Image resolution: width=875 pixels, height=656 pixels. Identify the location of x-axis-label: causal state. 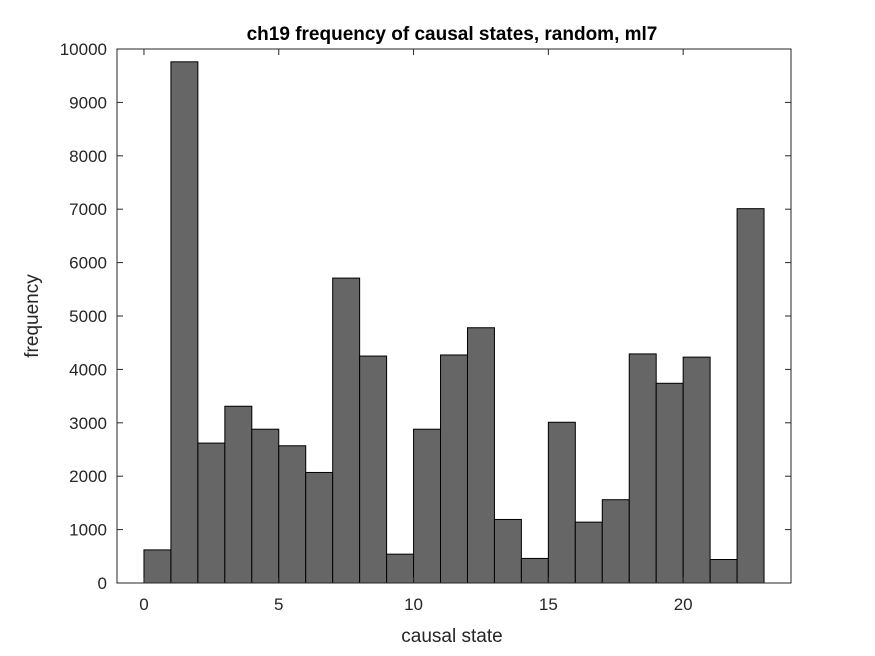
(451, 636).